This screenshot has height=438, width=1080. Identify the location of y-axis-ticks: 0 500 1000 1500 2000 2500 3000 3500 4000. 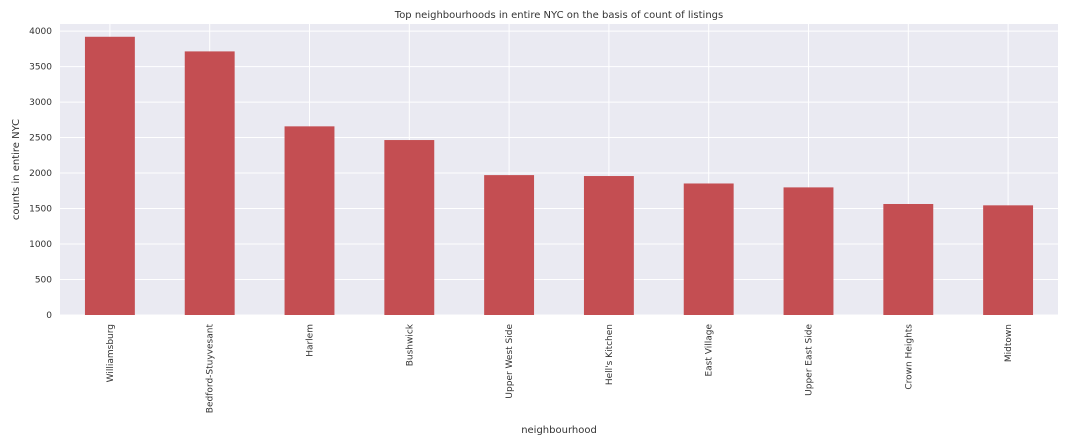
(40, 174).